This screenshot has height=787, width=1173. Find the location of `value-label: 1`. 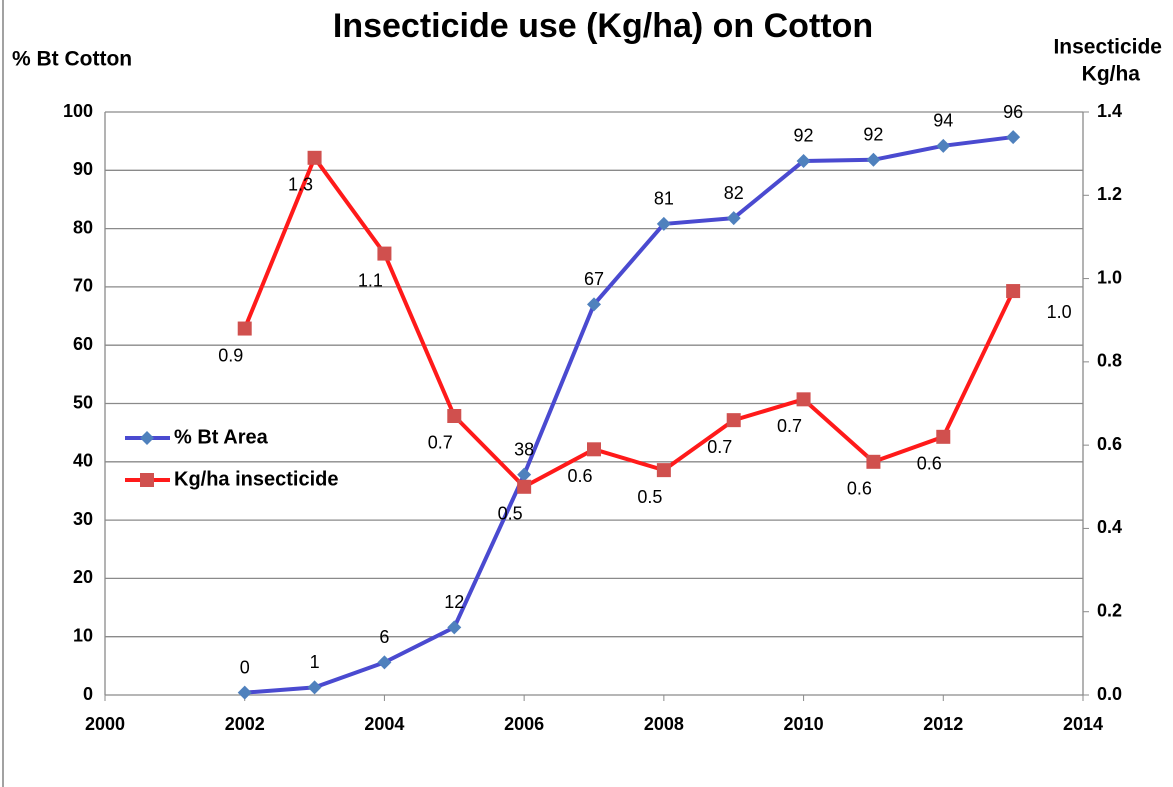

value-label: 1 is located at coordinates (315, 662).